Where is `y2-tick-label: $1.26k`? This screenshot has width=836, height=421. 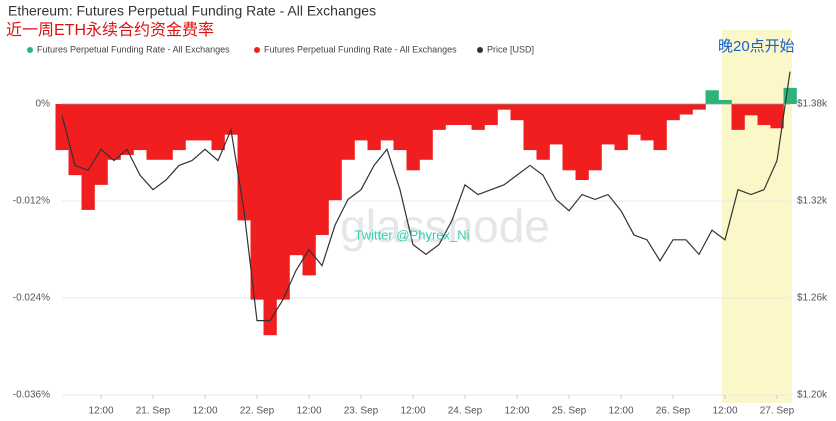
y2-tick-label: $1.26k is located at coordinates (812, 298).